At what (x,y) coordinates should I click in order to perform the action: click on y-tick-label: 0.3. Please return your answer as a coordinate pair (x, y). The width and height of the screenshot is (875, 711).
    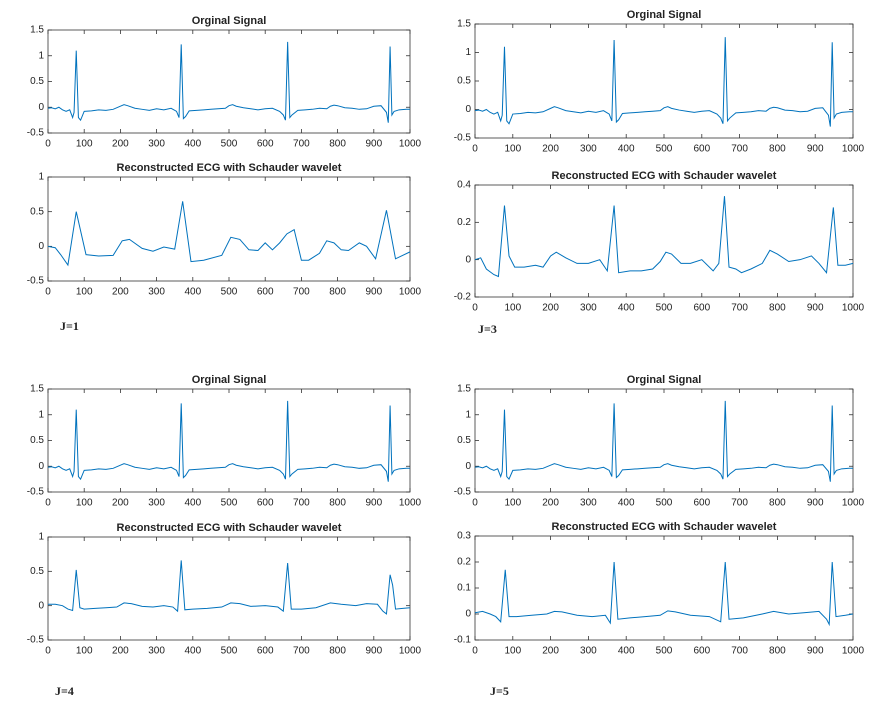
    Looking at the image, I should click on (464, 536).